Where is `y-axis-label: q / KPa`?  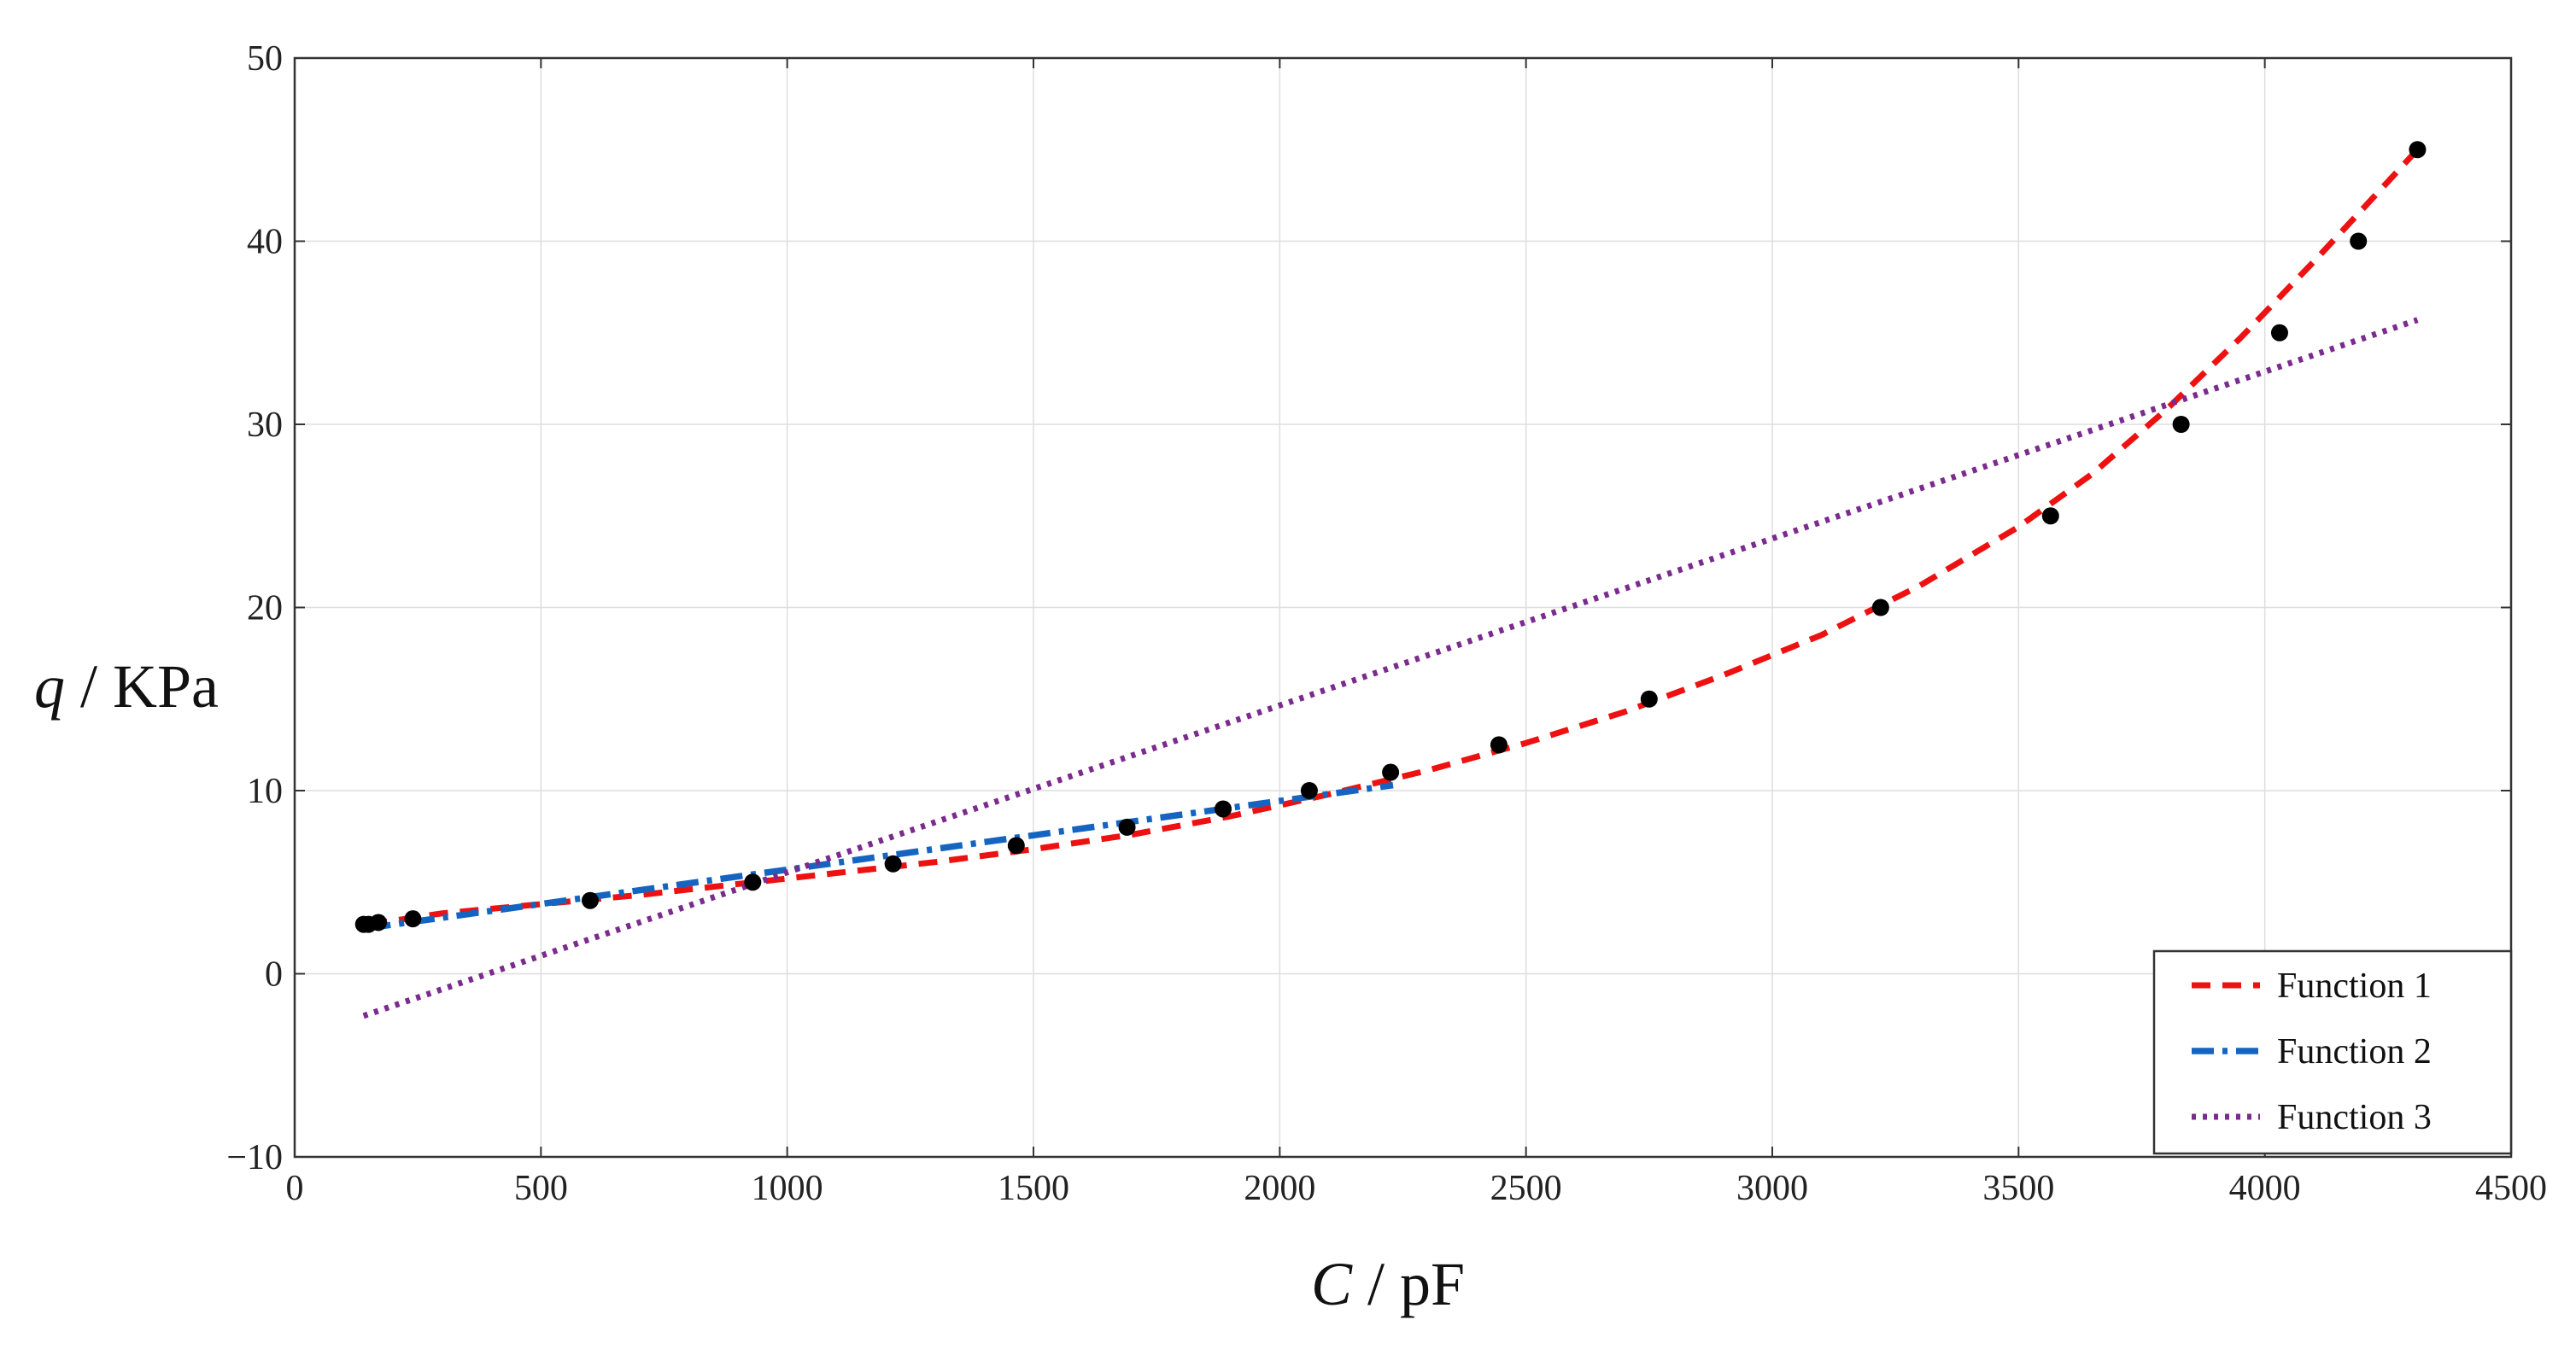
y-axis-label: q / KPa is located at coordinates (126, 687).